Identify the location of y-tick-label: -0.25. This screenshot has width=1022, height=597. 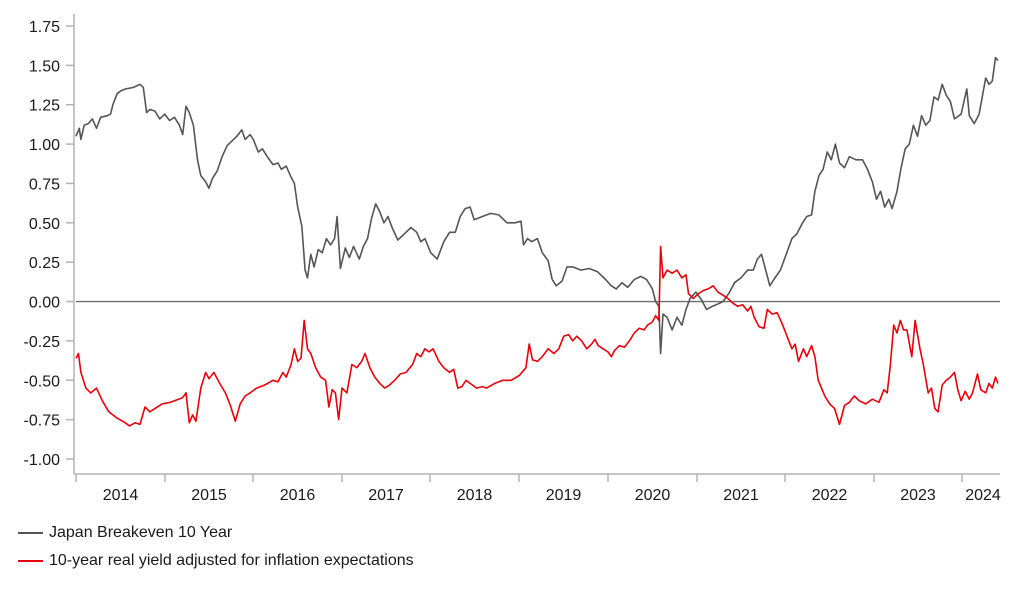
(42, 342).